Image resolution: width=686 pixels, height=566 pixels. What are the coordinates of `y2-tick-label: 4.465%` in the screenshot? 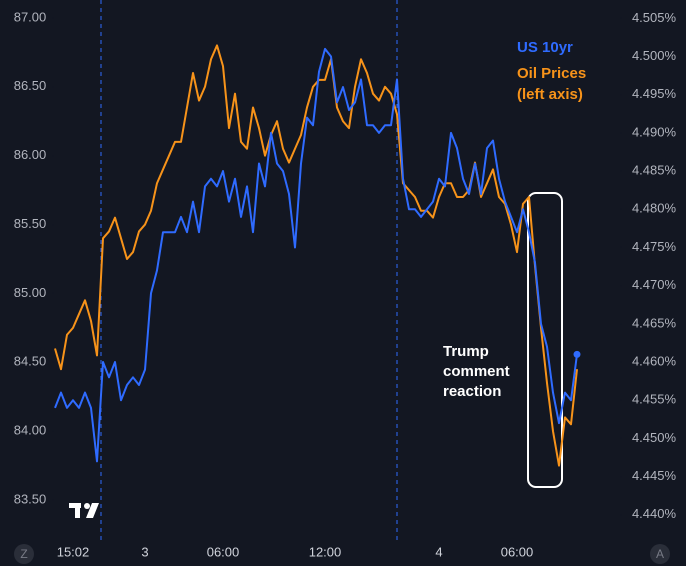 It's located at (654, 322).